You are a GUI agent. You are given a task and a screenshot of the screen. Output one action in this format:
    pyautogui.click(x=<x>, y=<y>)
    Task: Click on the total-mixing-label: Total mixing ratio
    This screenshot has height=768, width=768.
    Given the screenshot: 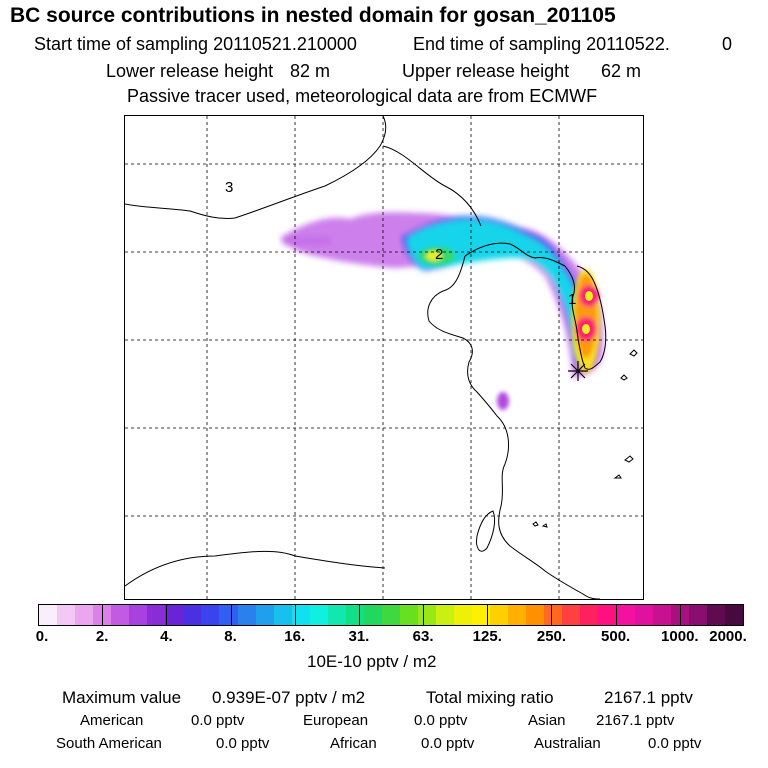 What is the action you would take?
    pyautogui.click(x=490, y=697)
    